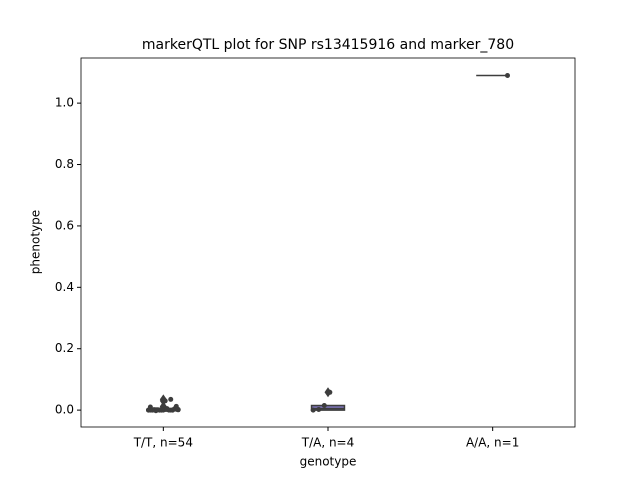 This screenshot has height=480, width=640. I want to click on y-tick-label: 0.0, so click(64, 410).